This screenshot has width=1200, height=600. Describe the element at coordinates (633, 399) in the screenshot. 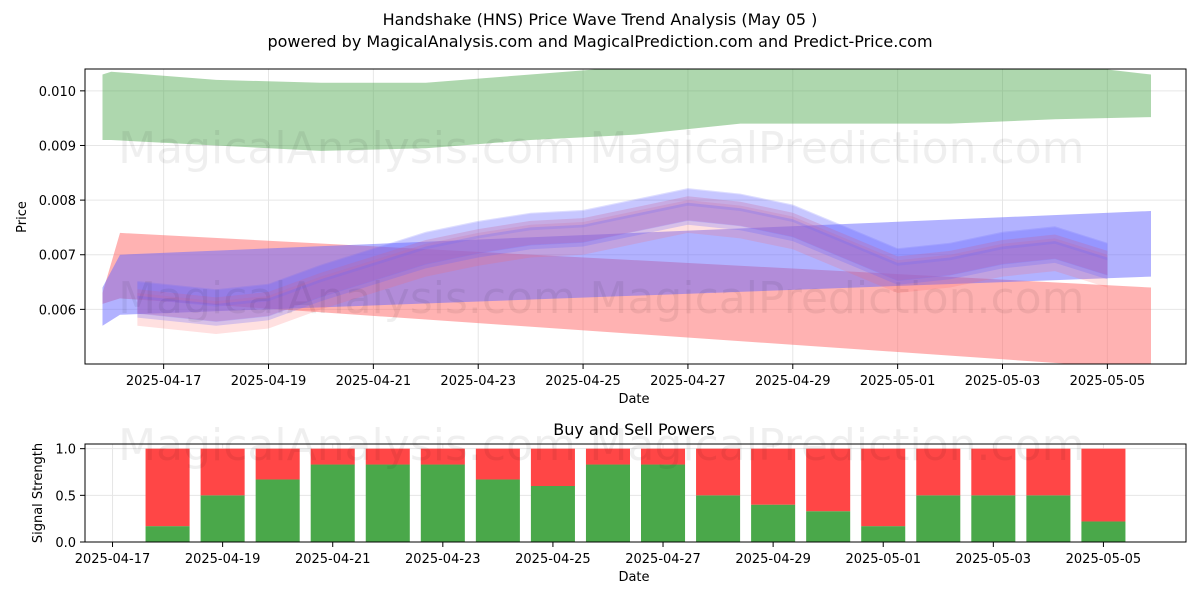

I see `price-x-axis-label: Date` at that location.